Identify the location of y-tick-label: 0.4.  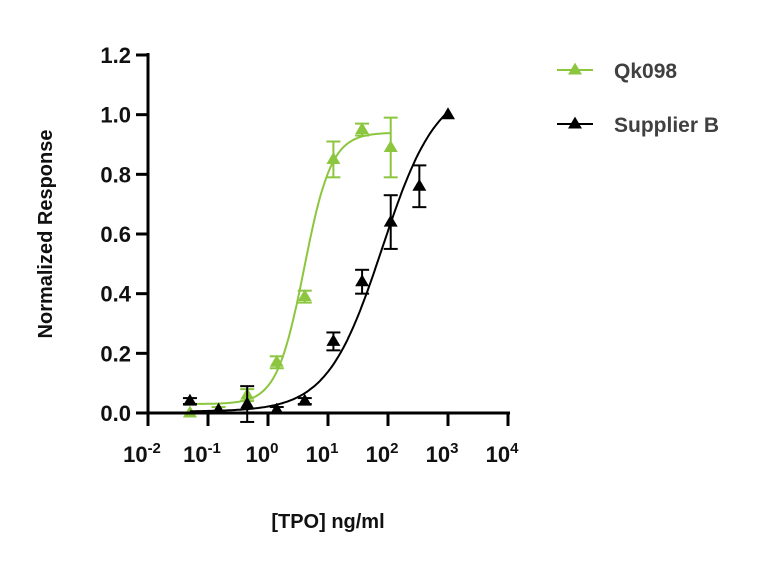
(115, 294).